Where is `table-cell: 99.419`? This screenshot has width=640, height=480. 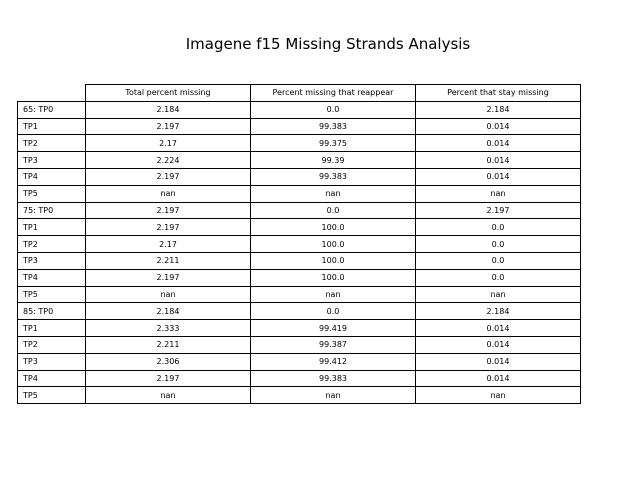
table-cell: 99.419 is located at coordinates (333, 328).